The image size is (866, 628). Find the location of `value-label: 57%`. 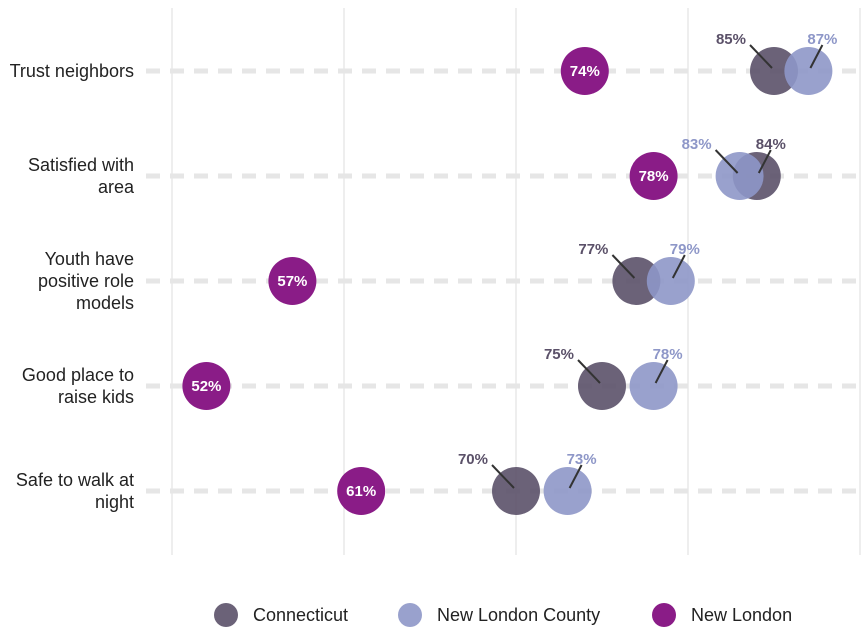

value-label: 57% is located at coordinates (292, 281).